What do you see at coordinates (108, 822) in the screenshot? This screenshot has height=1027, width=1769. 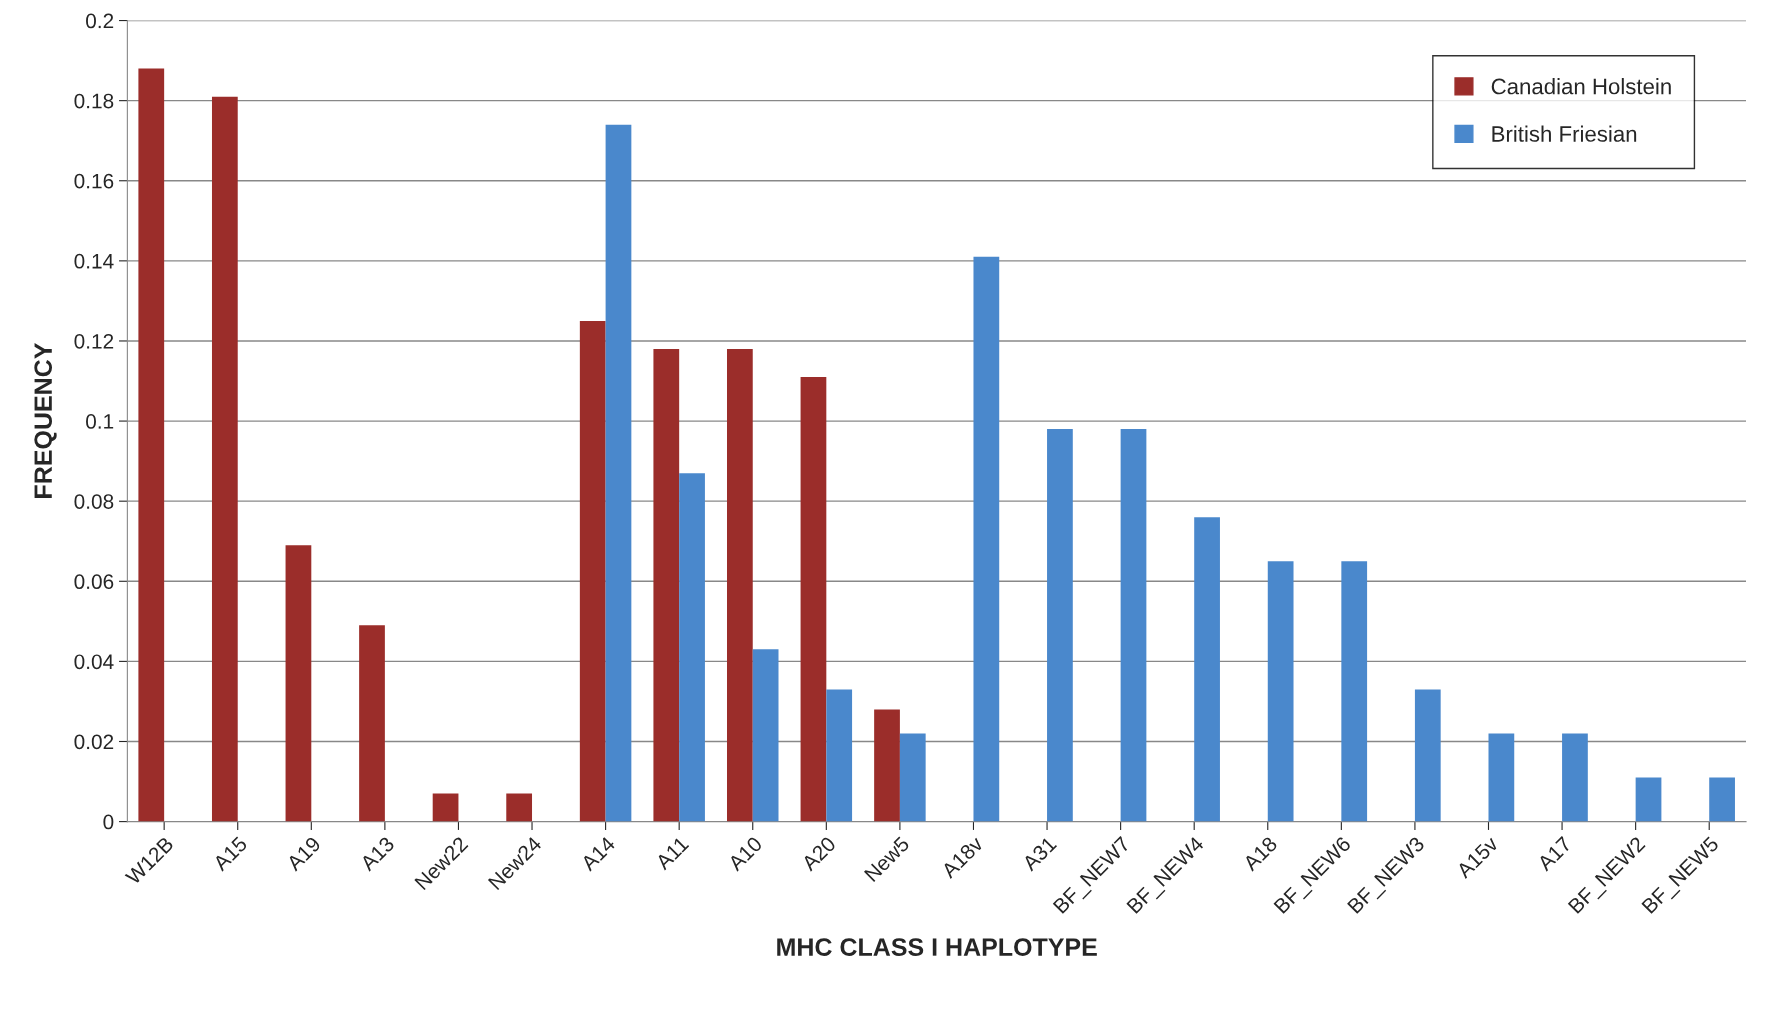 I see `y-tick-label: 0` at bounding box center [108, 822].